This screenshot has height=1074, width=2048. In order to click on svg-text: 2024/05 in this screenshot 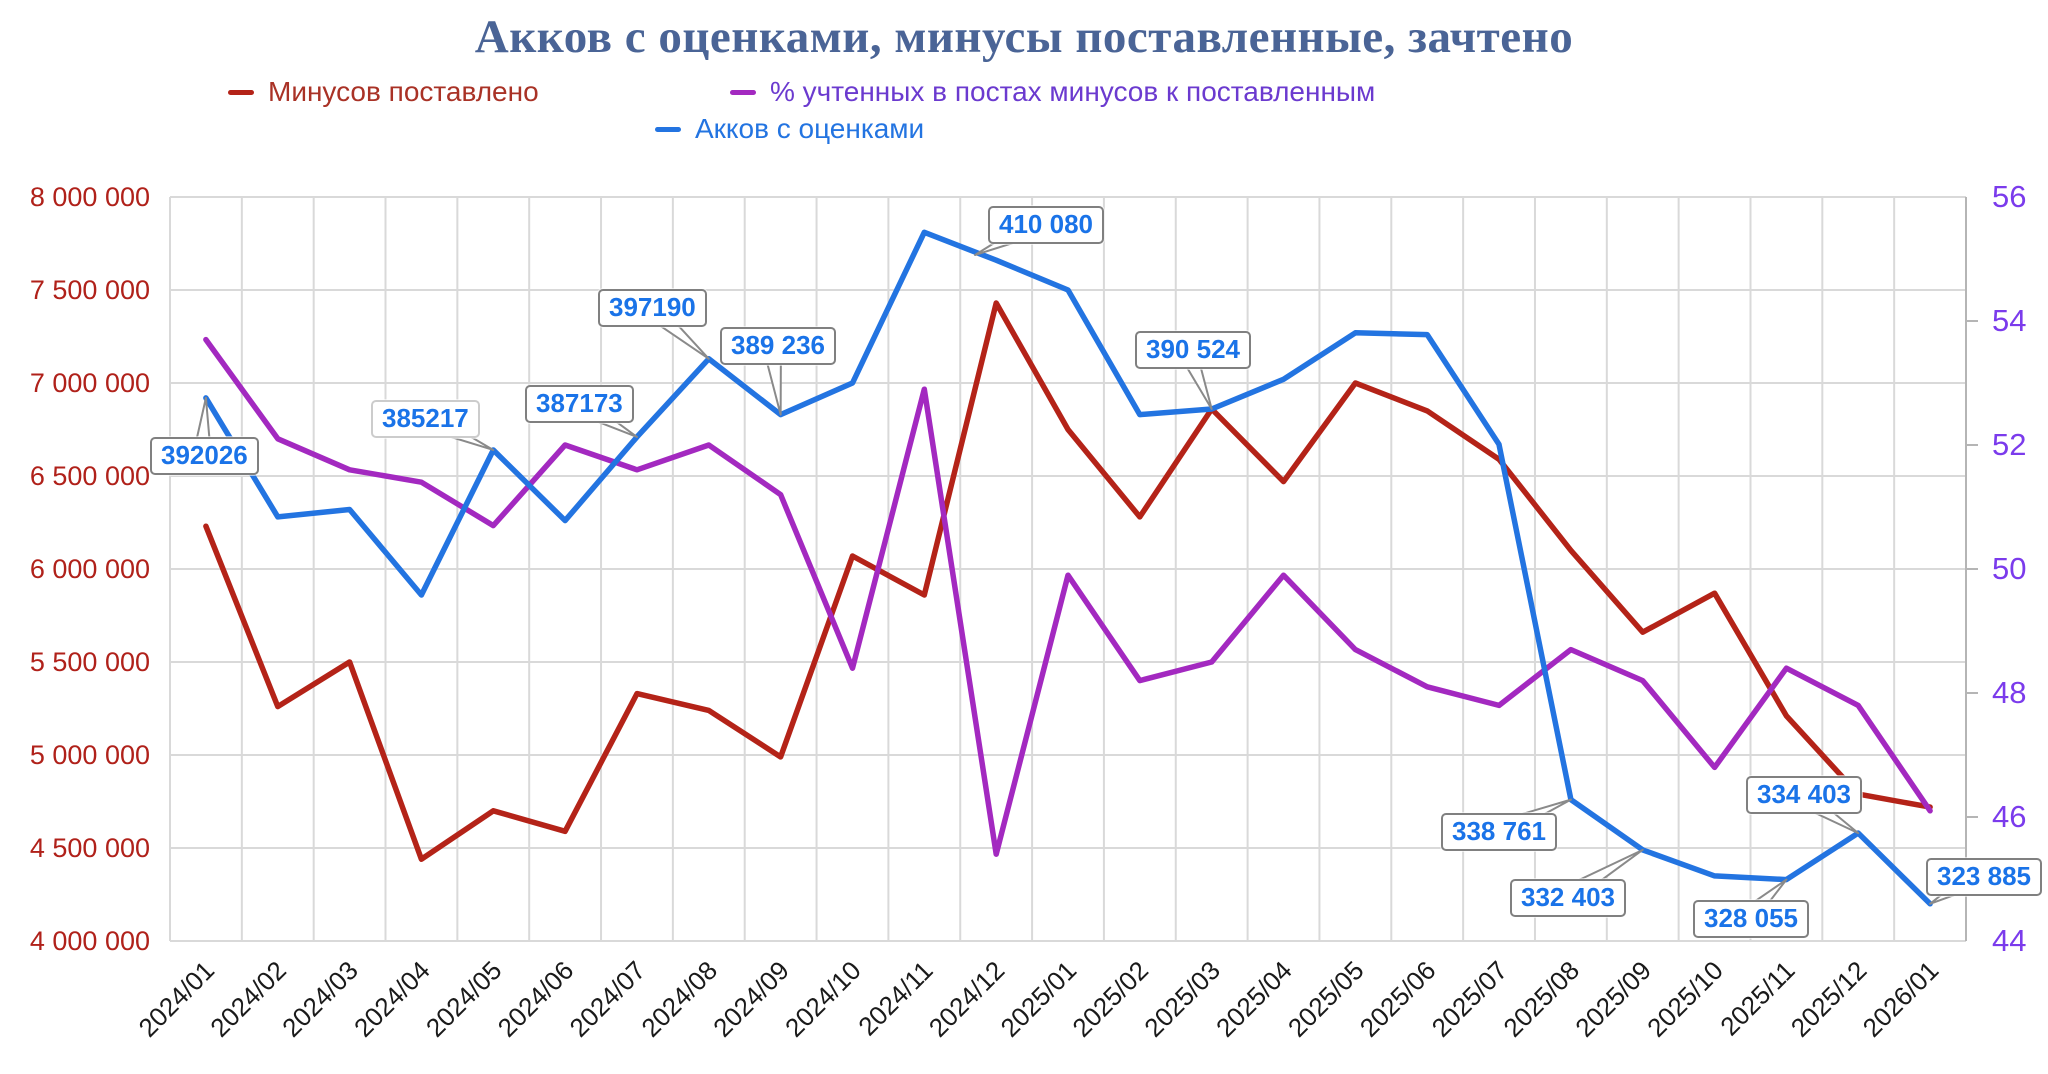, I will do `click(464, 999)`.